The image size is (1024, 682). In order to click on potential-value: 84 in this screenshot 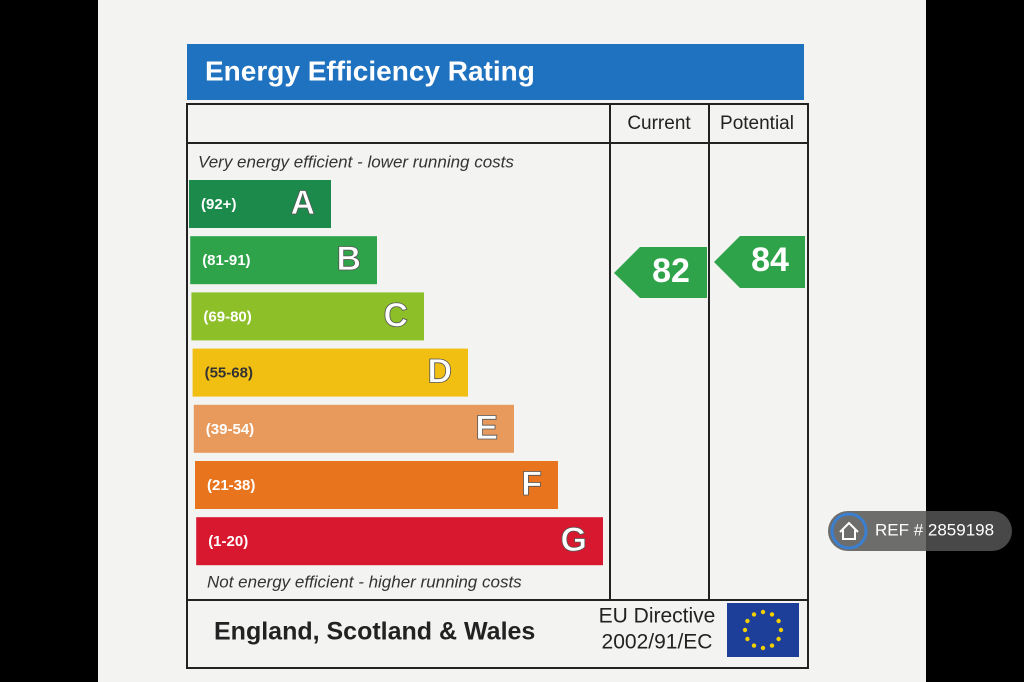, I will do `click(770, 260)`.